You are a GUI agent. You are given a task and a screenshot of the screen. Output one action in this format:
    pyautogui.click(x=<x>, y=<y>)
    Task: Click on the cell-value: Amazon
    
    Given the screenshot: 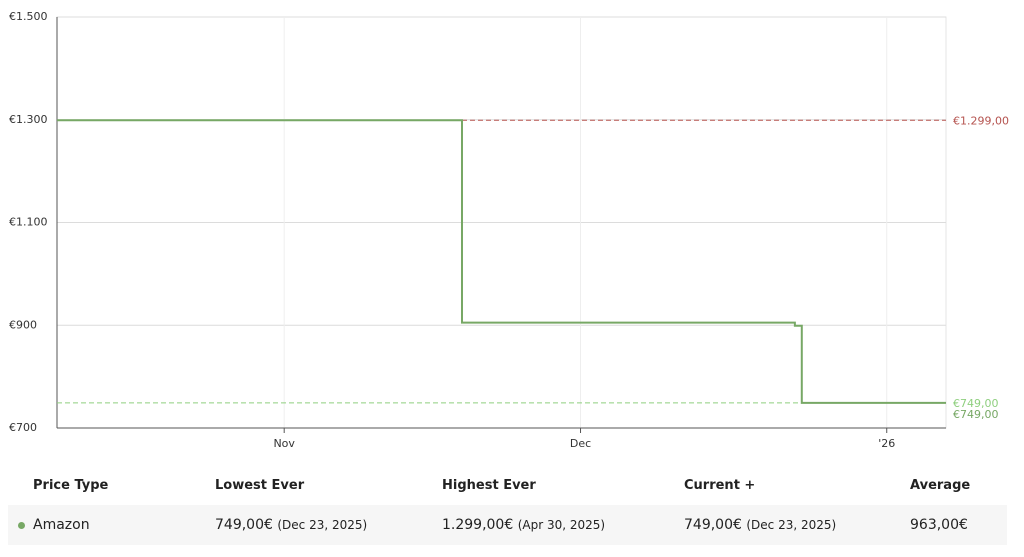 What is the action you would take?
    pyautogui.click(x=61, y=525)
    